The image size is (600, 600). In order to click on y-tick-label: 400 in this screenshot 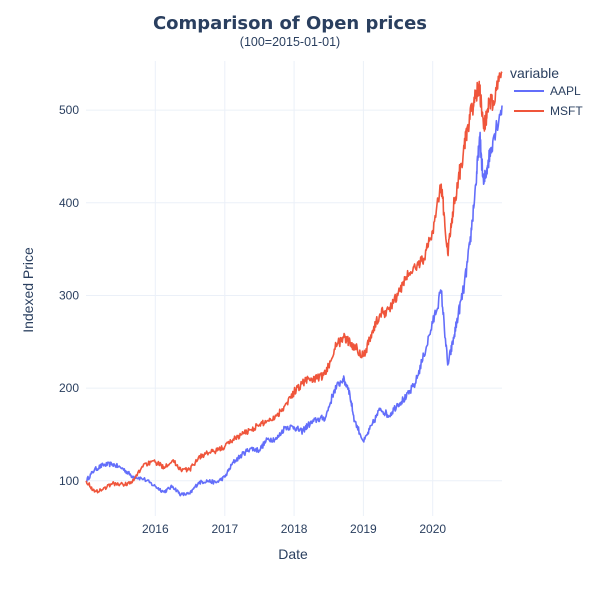, I will do `click(69, 203)`.